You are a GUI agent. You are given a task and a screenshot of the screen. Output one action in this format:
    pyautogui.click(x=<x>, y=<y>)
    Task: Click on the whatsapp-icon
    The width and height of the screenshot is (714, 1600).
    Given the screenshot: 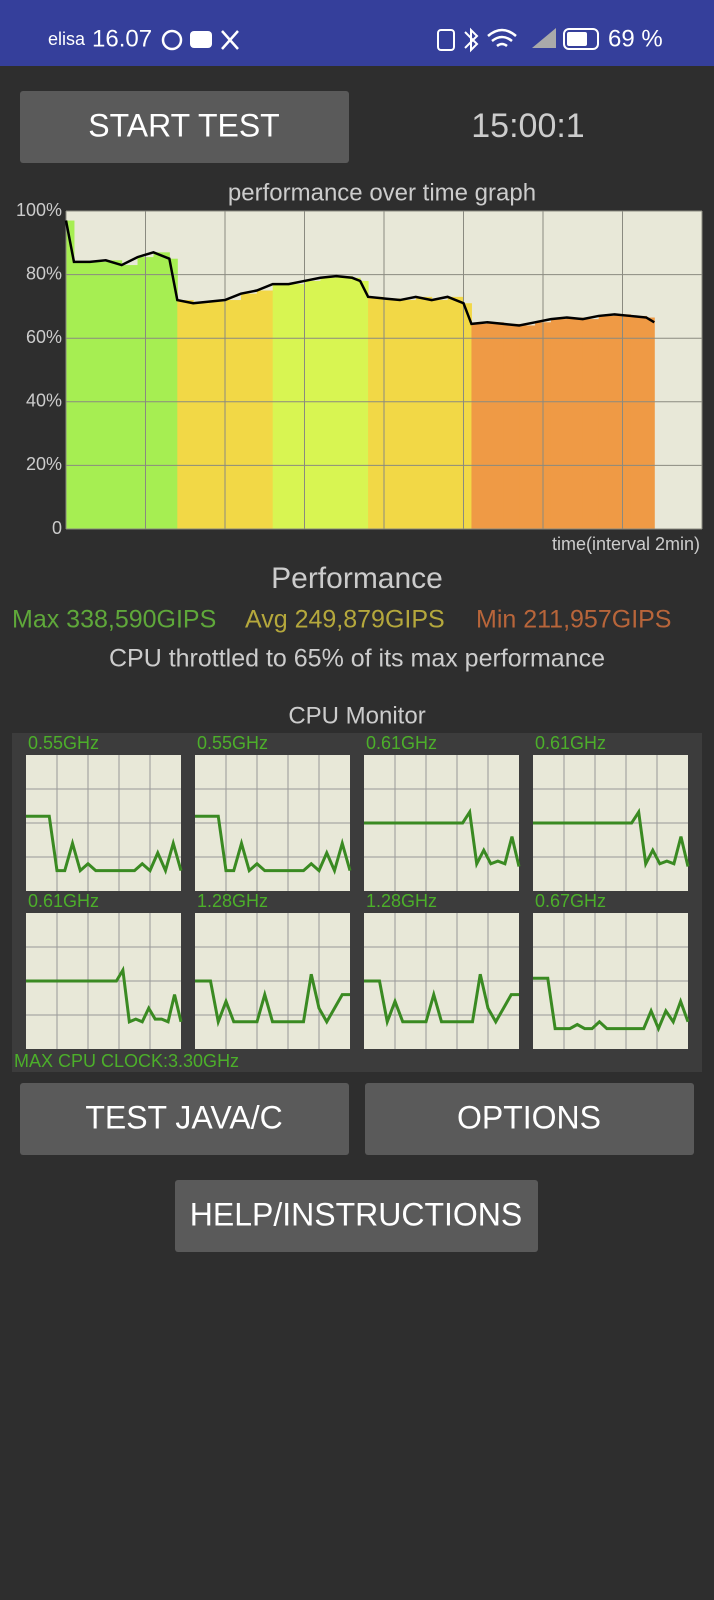 What is the action you would take?
    pyautogui.click(x=172, y=40)
    